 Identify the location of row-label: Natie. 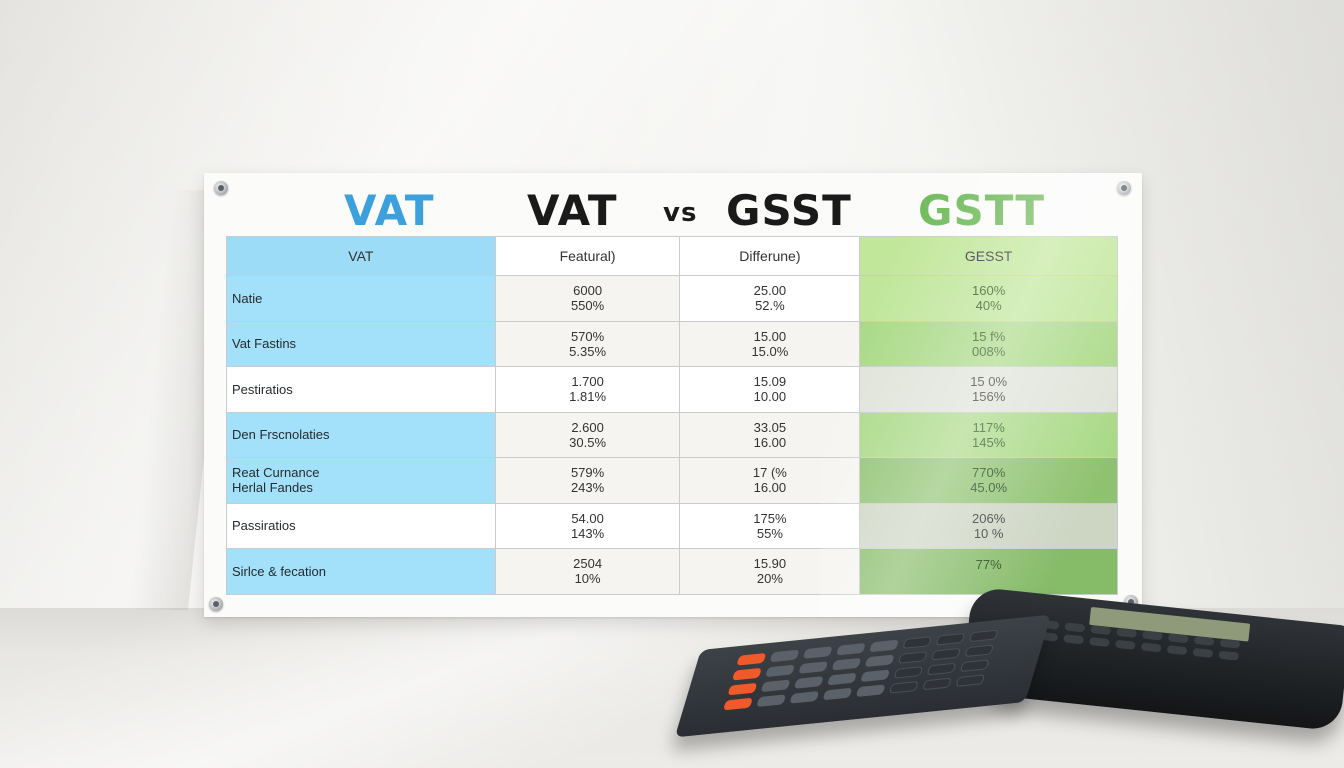
(361, 298).